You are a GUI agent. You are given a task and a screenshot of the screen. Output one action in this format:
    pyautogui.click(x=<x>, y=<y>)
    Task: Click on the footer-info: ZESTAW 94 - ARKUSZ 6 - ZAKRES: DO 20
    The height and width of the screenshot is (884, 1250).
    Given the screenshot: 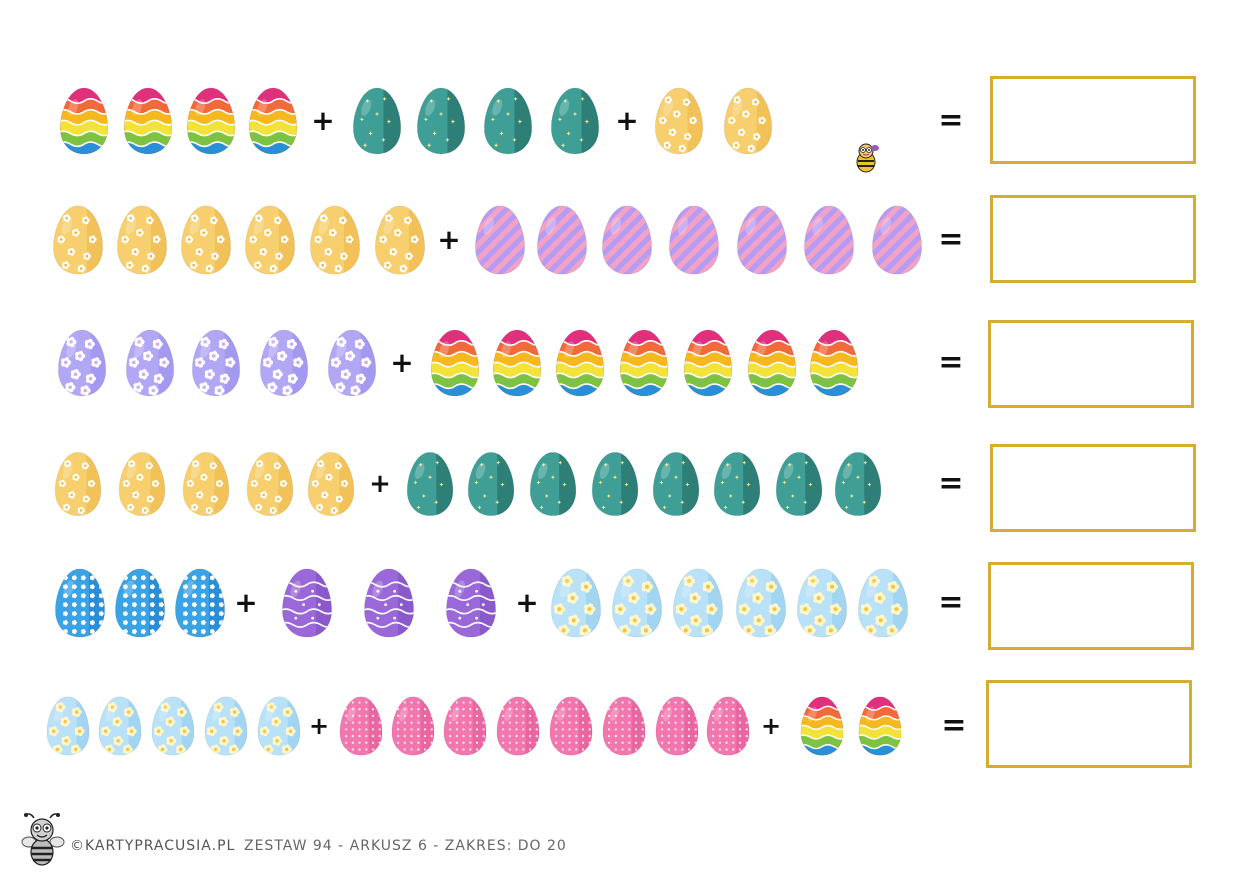 What is the action you would take?
    pyautogui.click(x=405, y=846)
    